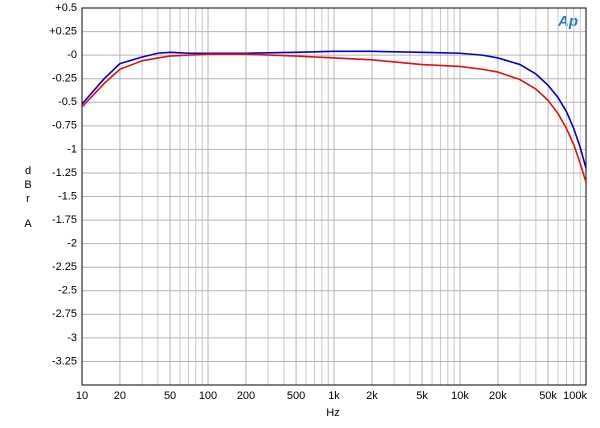  What do you see at coordinates (72, 244) in the screenshot?
I see `y-tick-label: -2` at bounding box center [72, 244].